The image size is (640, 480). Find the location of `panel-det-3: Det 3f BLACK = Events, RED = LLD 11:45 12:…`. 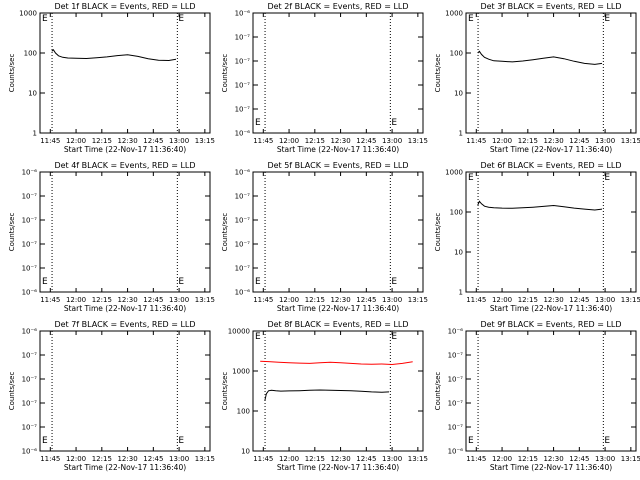

panel-det-3: Det 3f BLACK = Events, RED = LLD 11:45 12:… is located at coordinates (537, 78).